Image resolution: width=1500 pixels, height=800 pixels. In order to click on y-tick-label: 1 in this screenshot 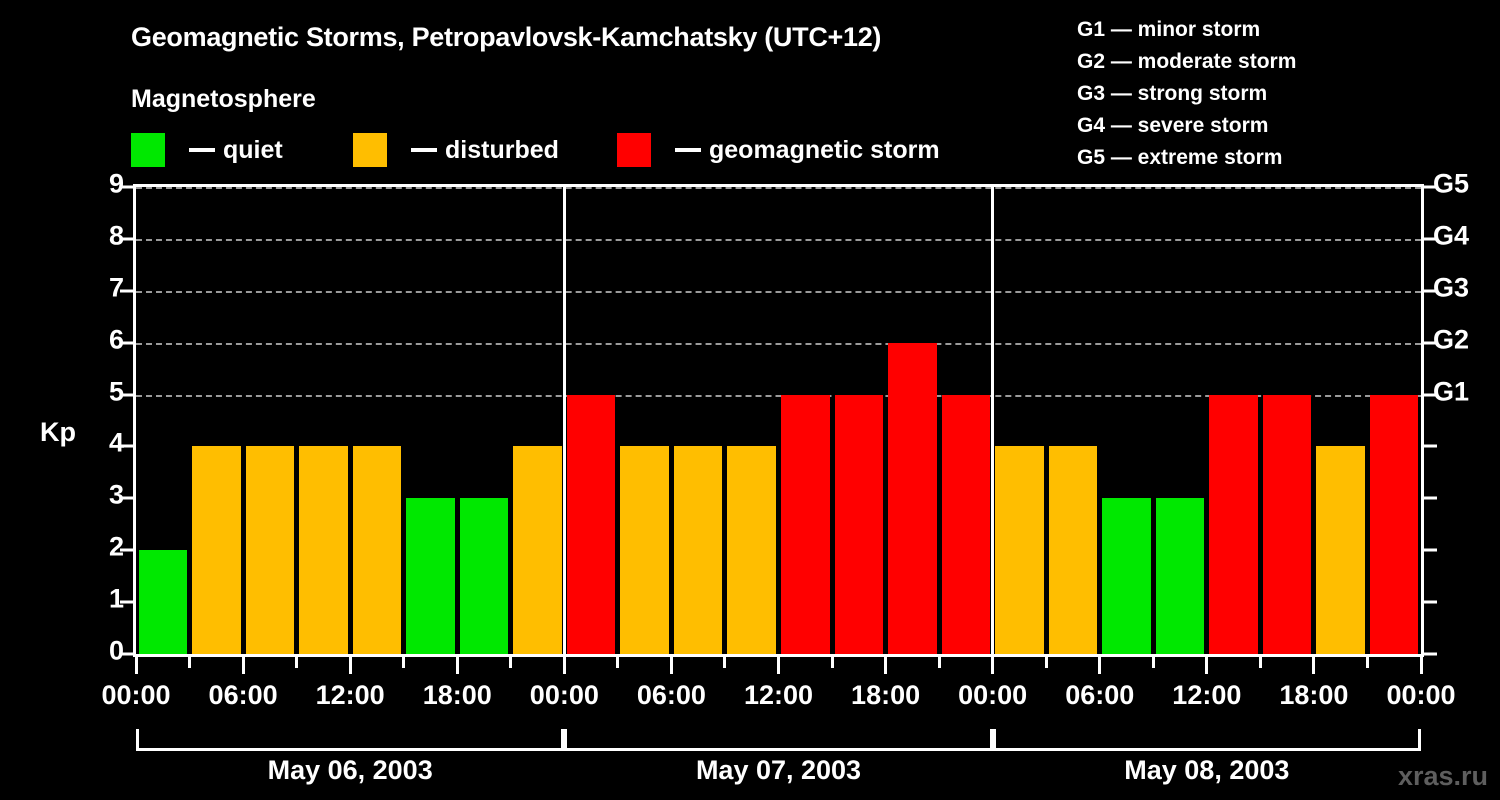, I will do `click(116, 598)`.